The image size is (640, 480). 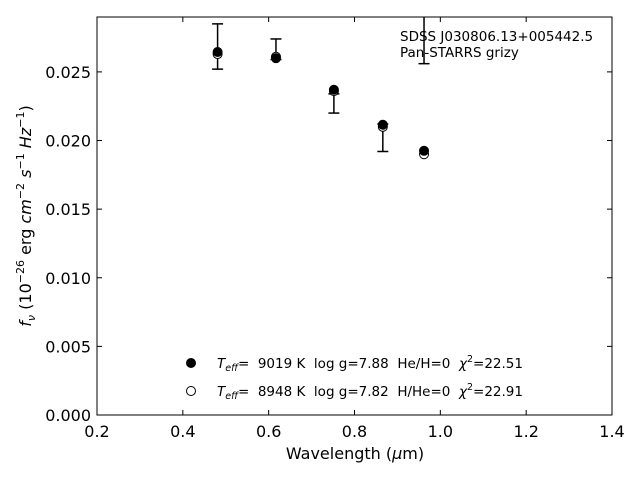 I want to click on y-tick-label: 0.000, so click(x=68, y=415).